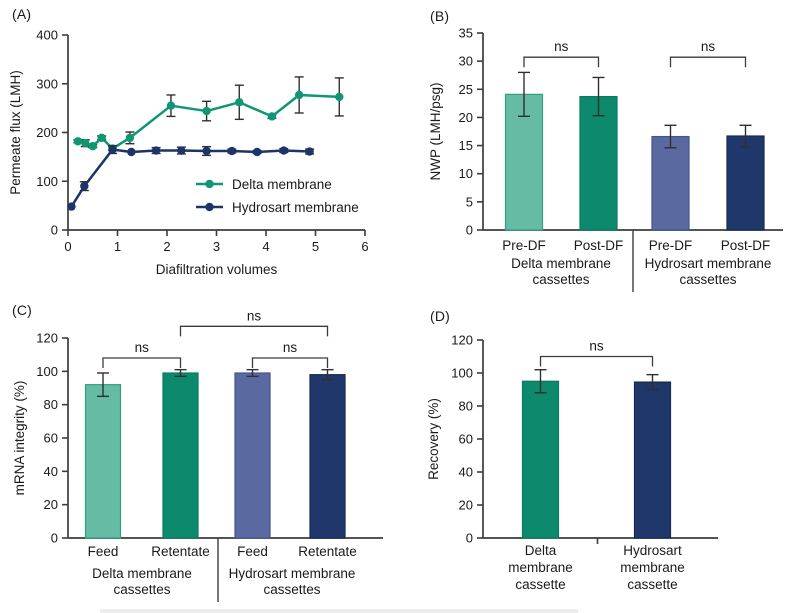 This screenshot has width=800, height=613. What do you see at coordinates (252, 551) in the screenshot?
I see `category-label: Feed` at bounding box center [252, 551].